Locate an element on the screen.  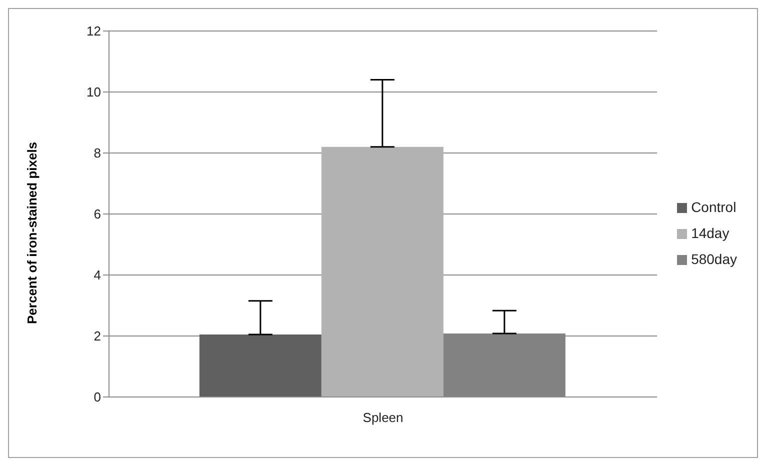
legend-label: 14day is located at coordinates (710, 233).